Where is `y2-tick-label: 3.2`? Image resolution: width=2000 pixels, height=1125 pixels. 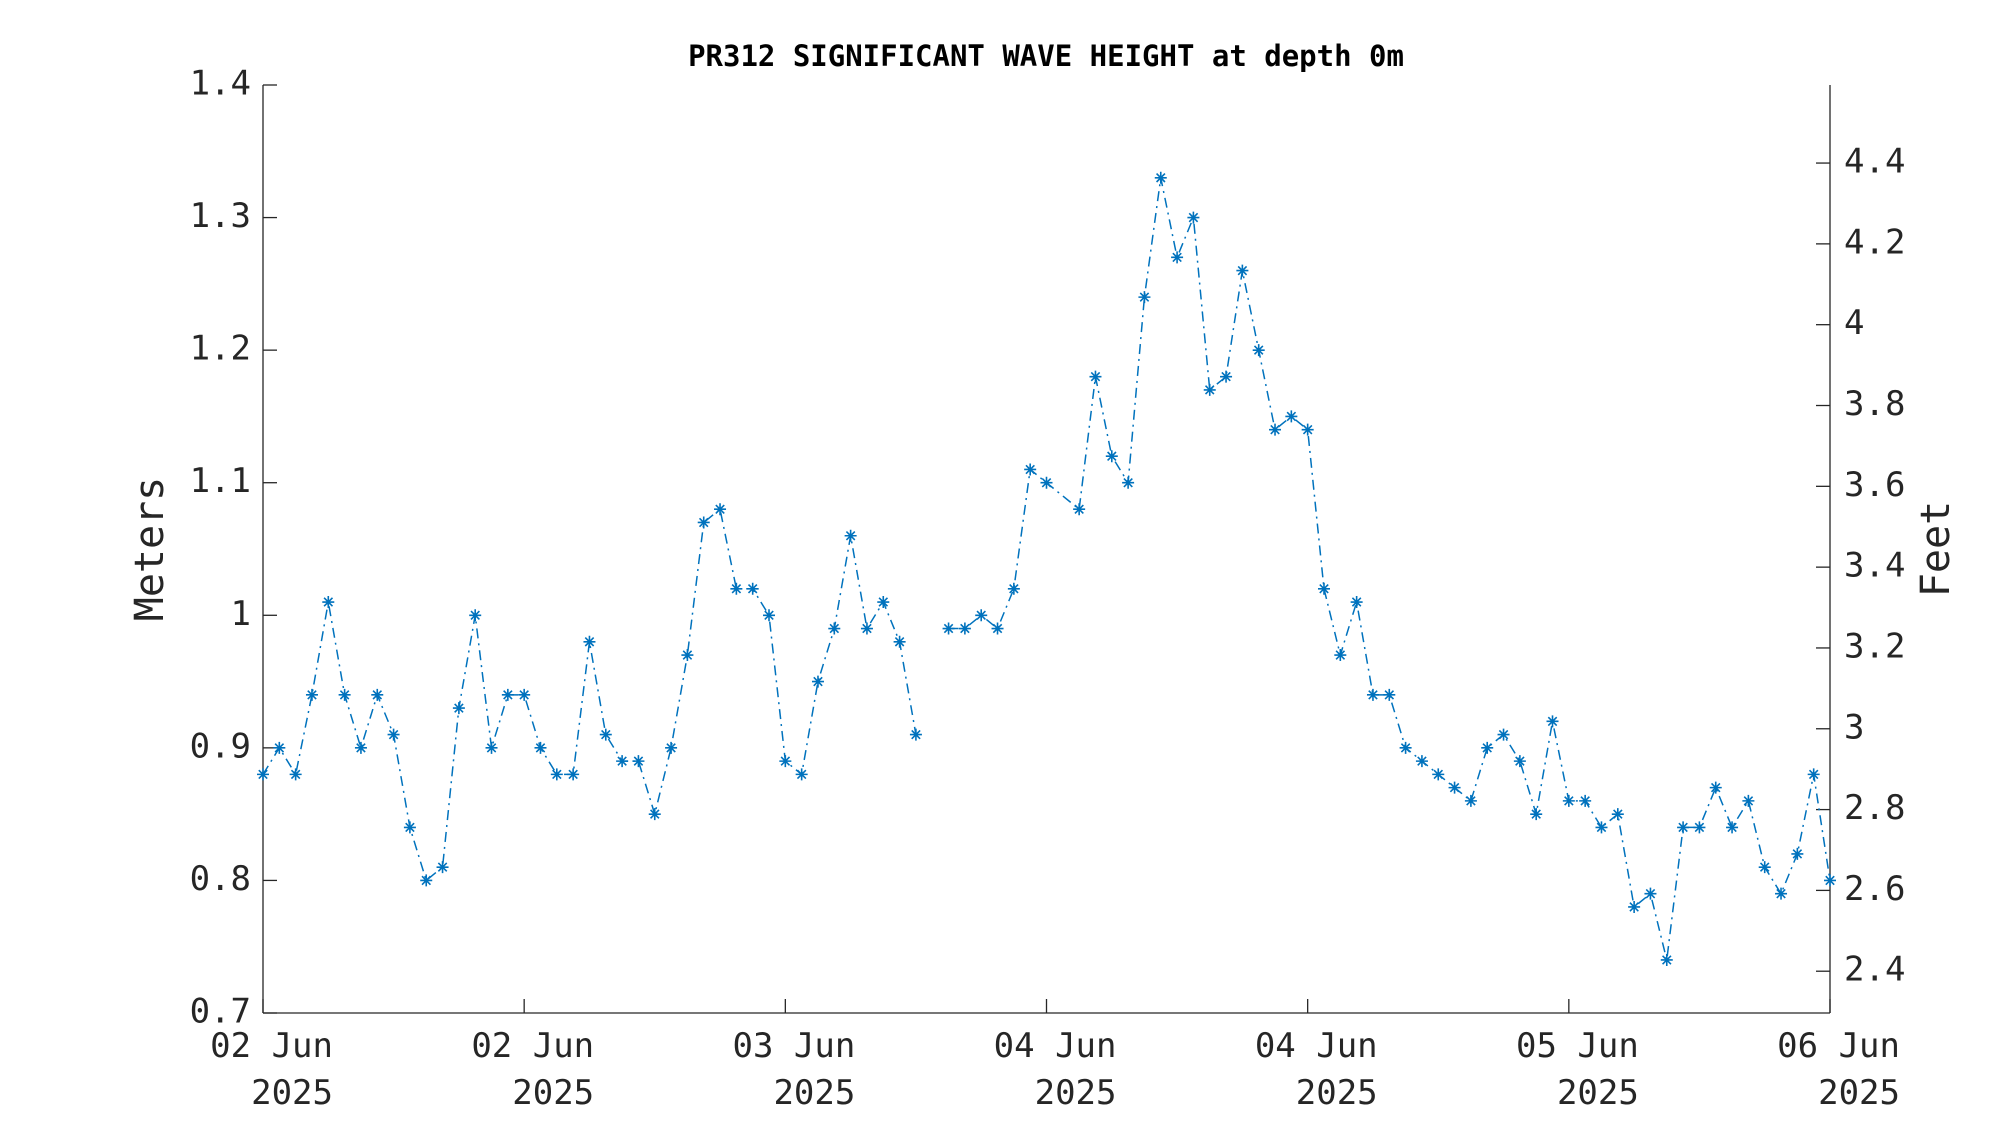
y2-tick-label: 3.2 is located at coordinates (1874, 646).